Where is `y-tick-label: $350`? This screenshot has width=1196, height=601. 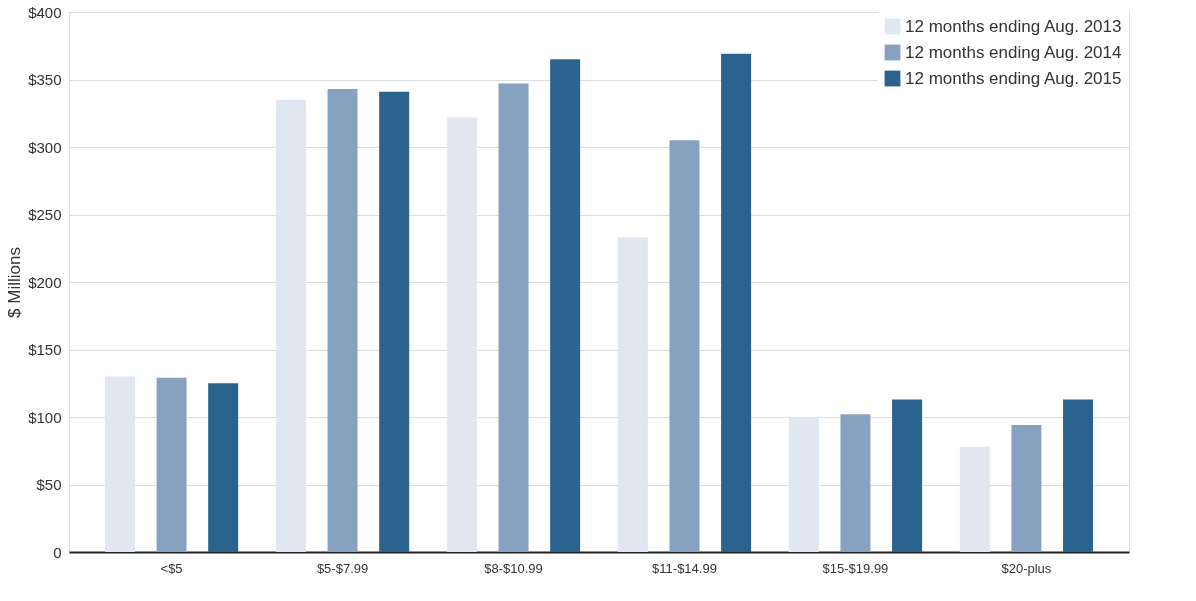 y-tick-label: $350 is located at coordinates (45, 79).